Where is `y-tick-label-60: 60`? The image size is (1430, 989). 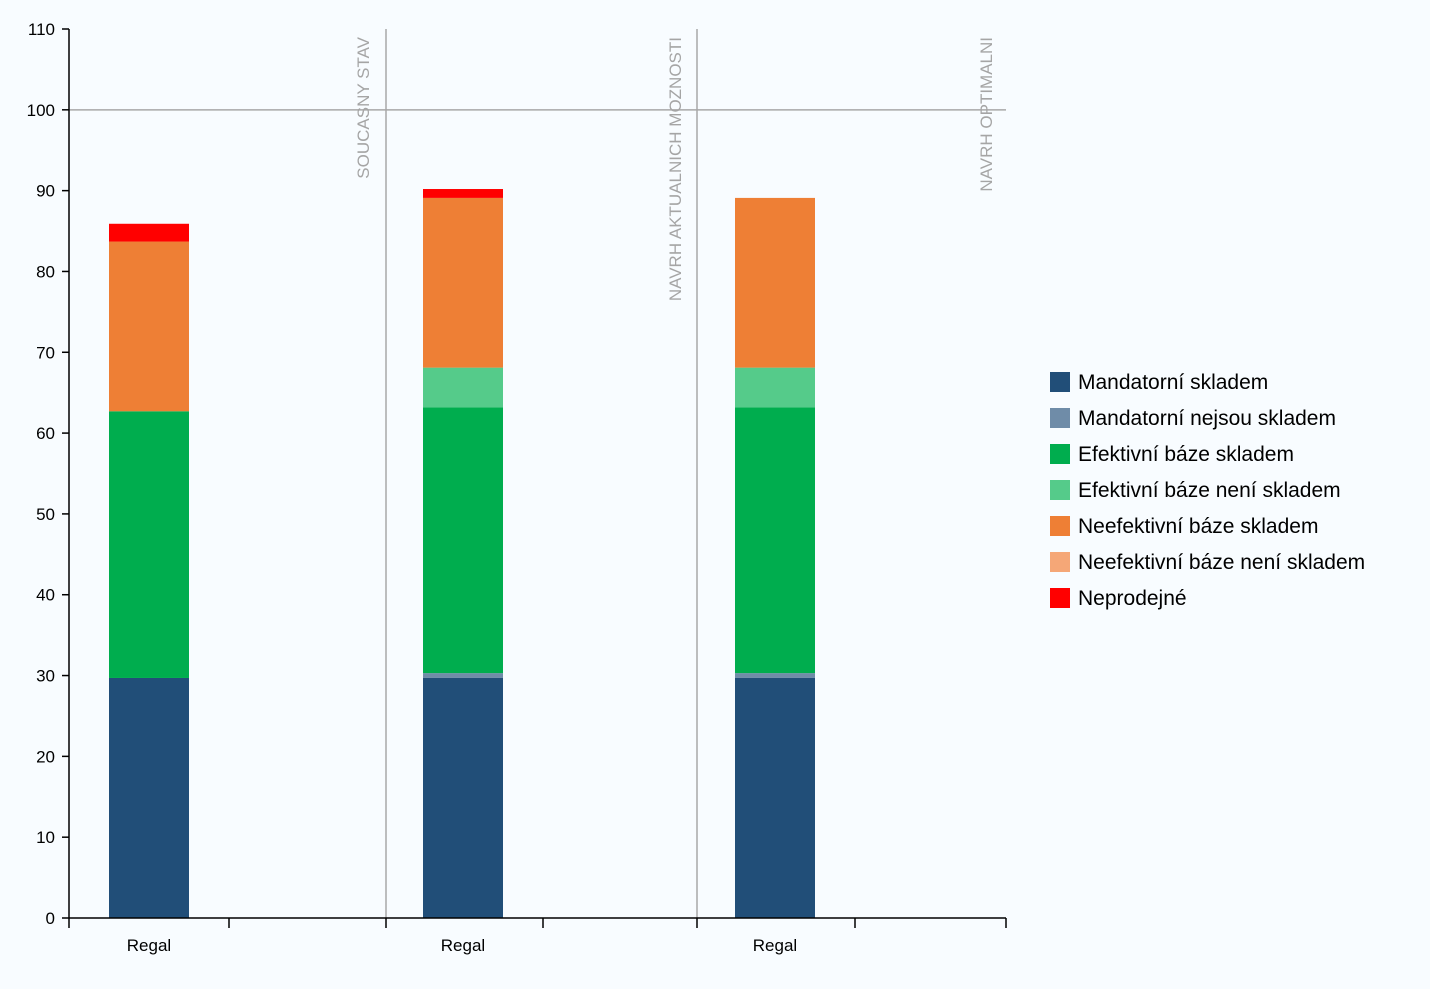
y-tick-label-60: 60 is located at coordinates (45, 433).